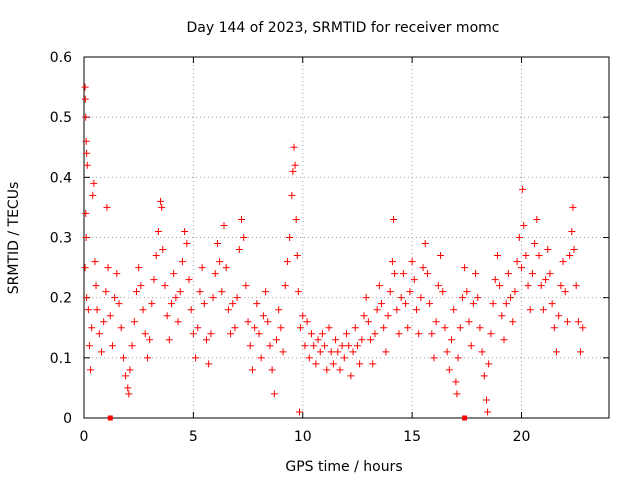  What do you see at coordinates (61, 58) in the screenshot?
I see `y-tick-label: 0.6` at bounding box center [61, 58].